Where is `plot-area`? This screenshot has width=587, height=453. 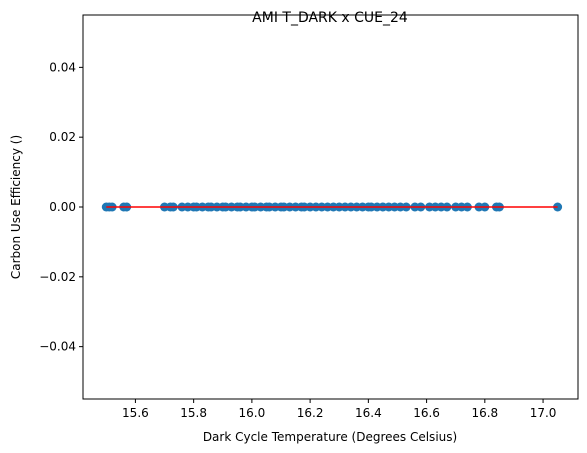
plot-area is located at coordinates (332, 207).